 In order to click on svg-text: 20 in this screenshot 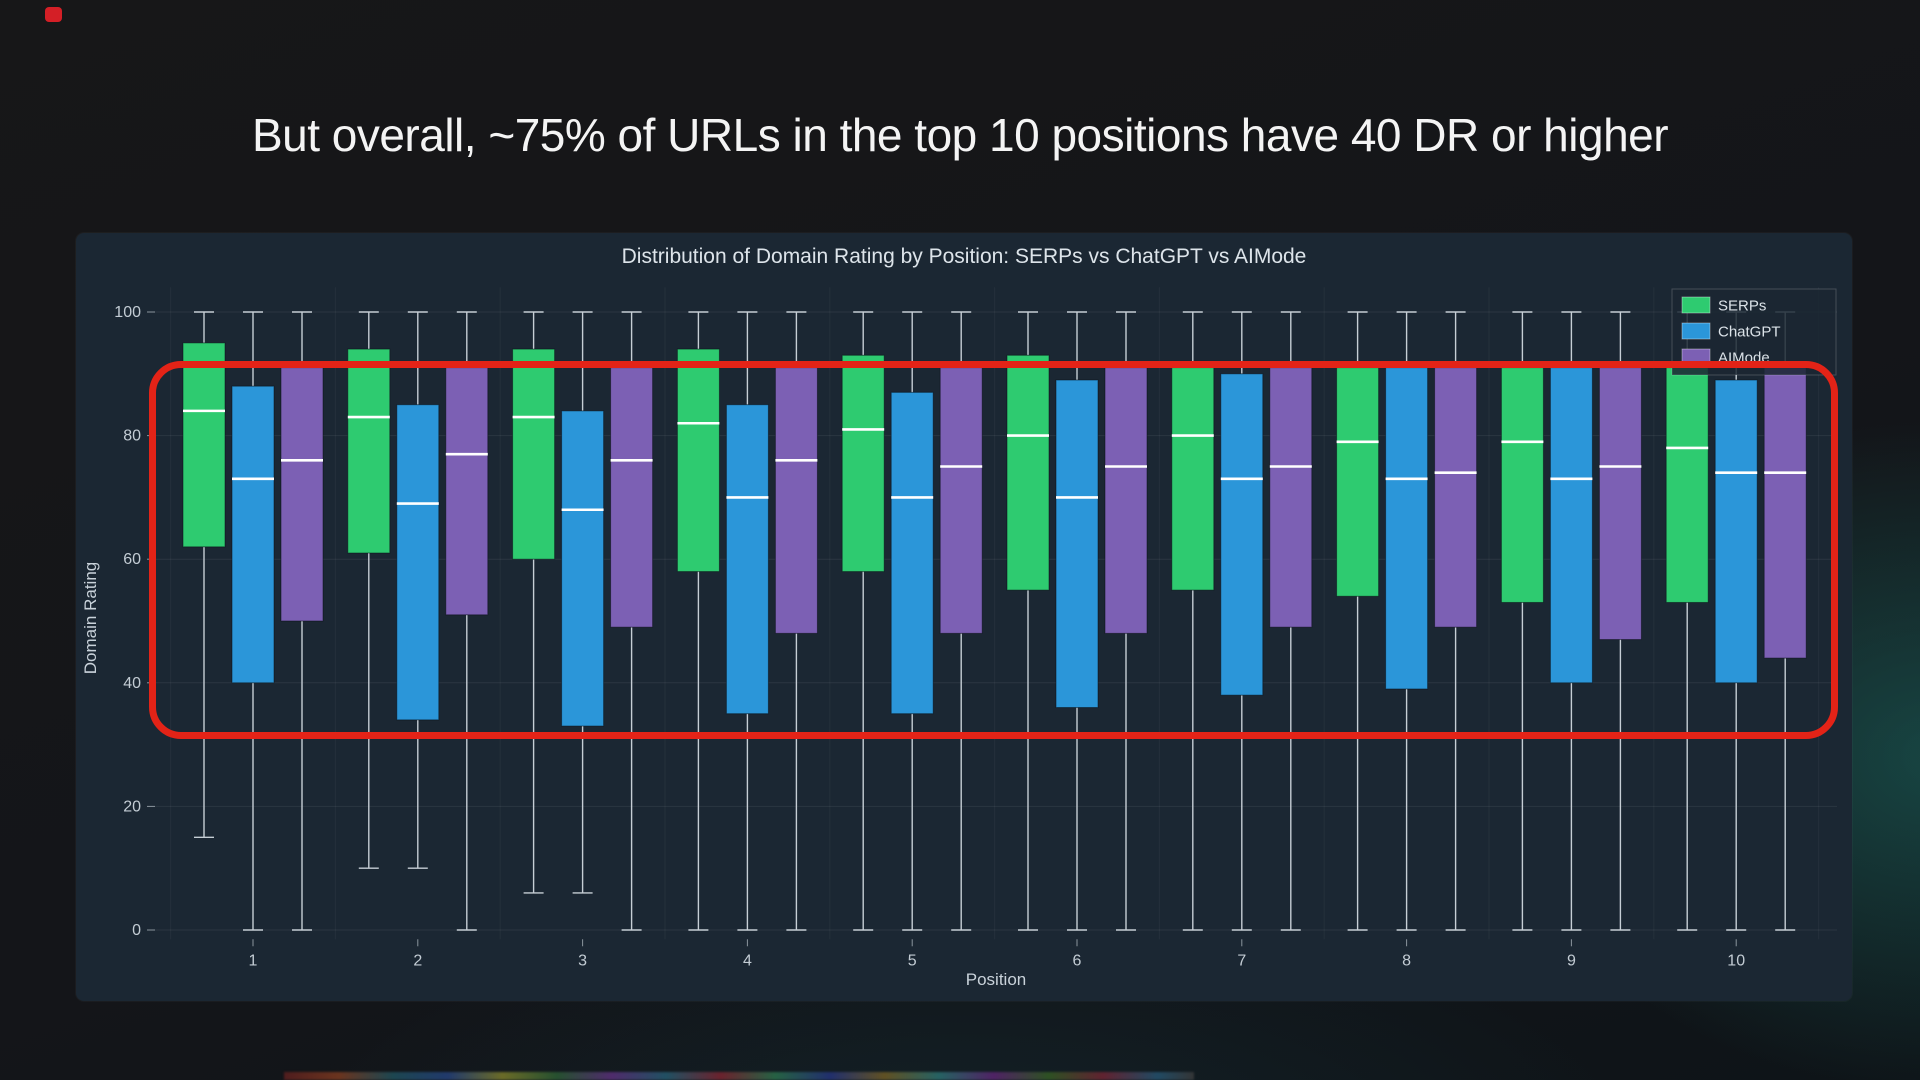, I will do `click(132, 806)`.